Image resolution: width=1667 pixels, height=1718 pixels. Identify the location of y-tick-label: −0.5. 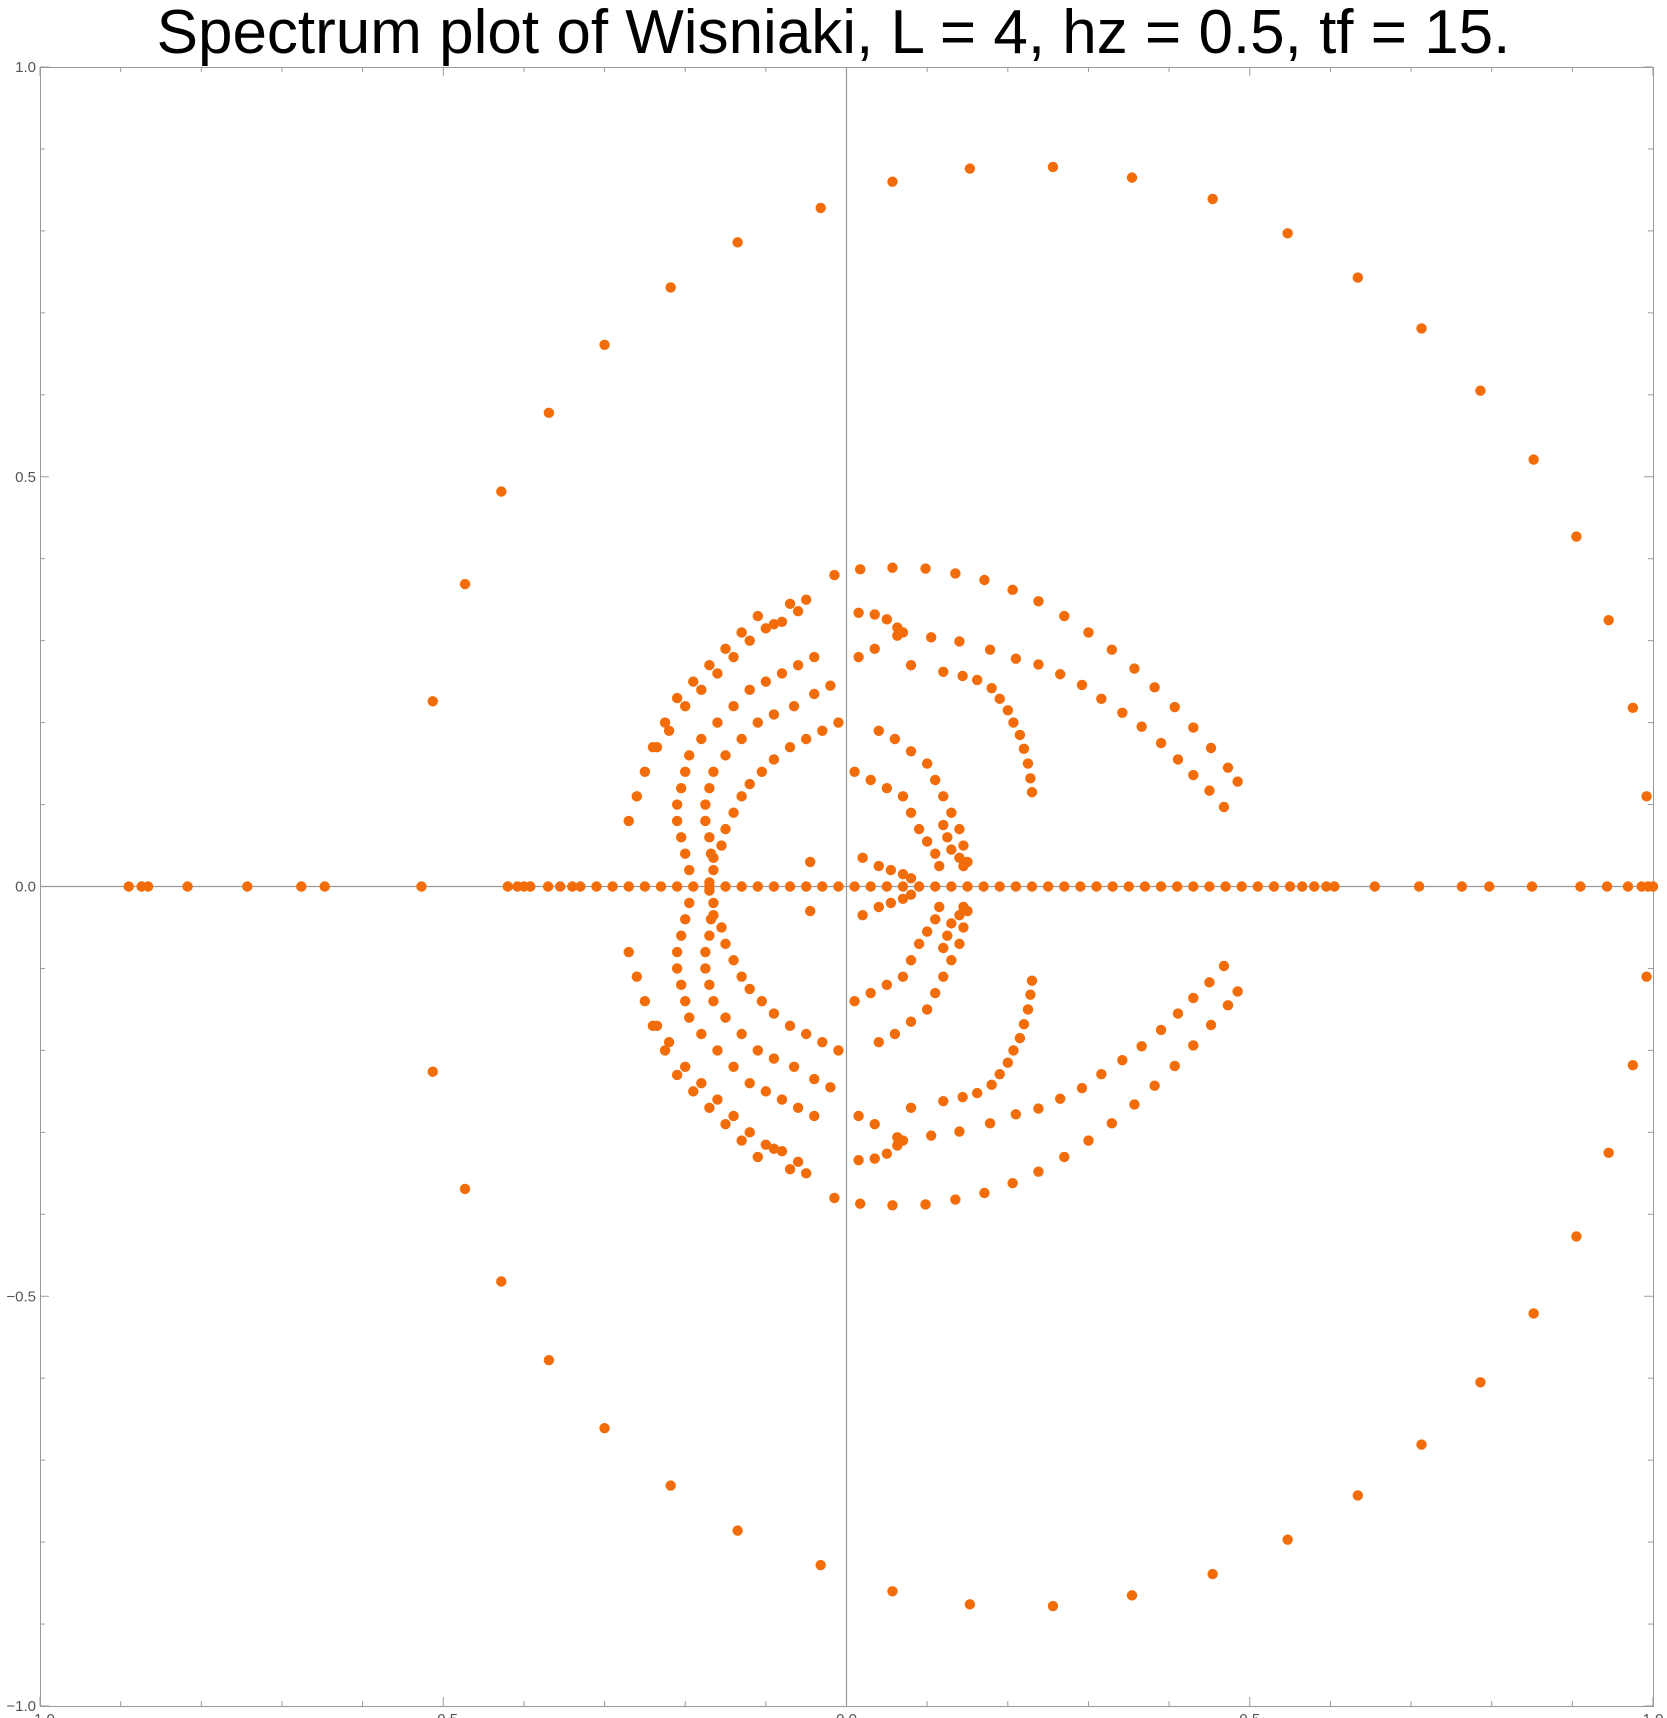
(21, 1296).